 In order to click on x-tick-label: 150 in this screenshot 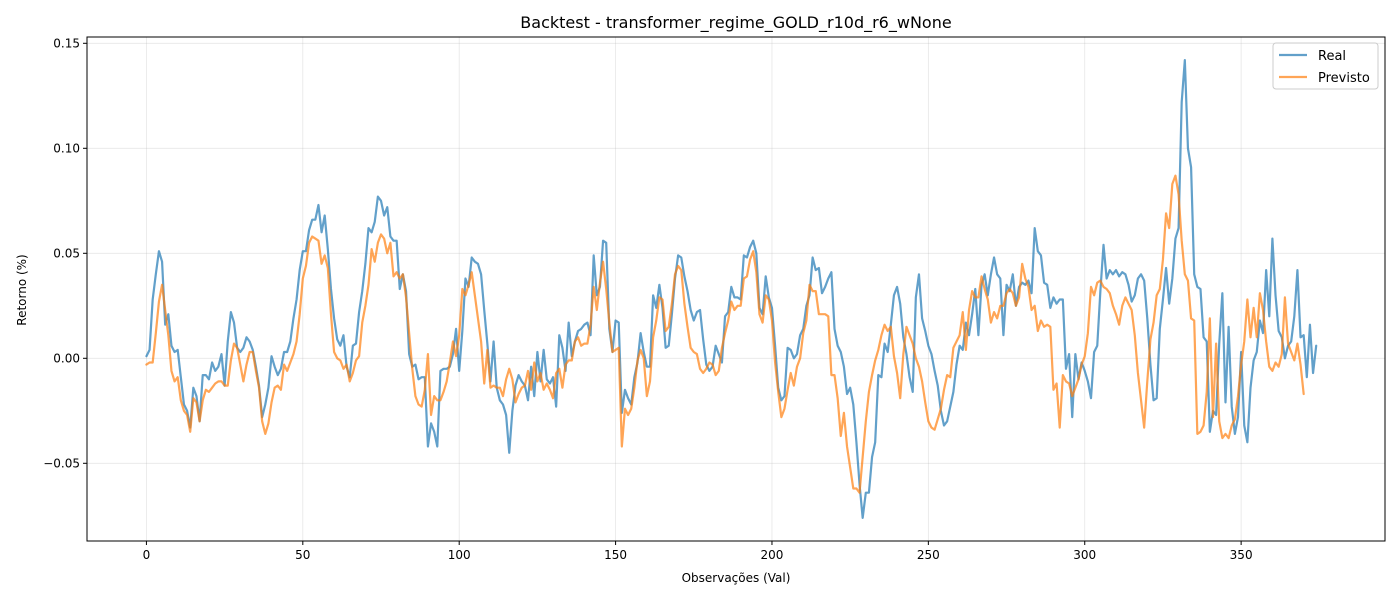, I will do `click(615, 555)`.